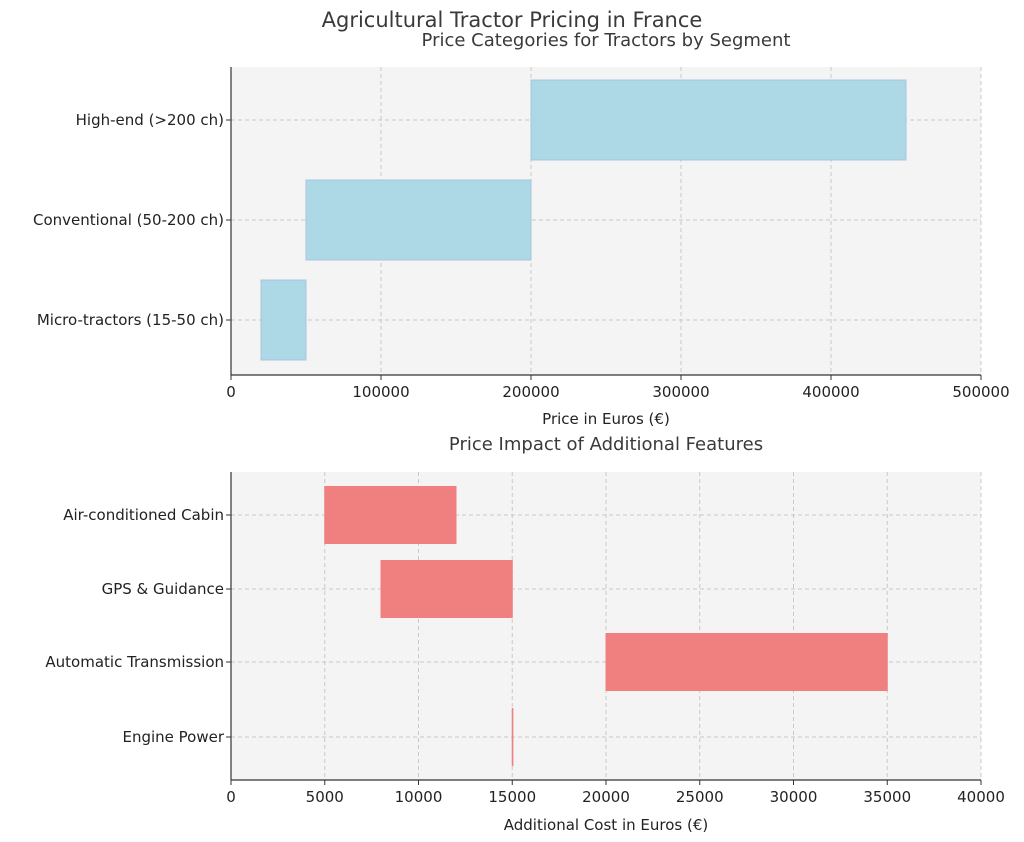 This screenshot has width=1024, height=842. I want to click on x-tick-label: 25000, so click(700, 797).